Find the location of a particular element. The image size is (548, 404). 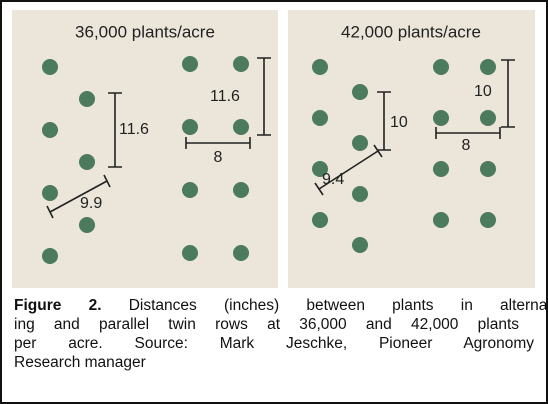

caption-label: Figure 2. is located at coordinates (58, 305).